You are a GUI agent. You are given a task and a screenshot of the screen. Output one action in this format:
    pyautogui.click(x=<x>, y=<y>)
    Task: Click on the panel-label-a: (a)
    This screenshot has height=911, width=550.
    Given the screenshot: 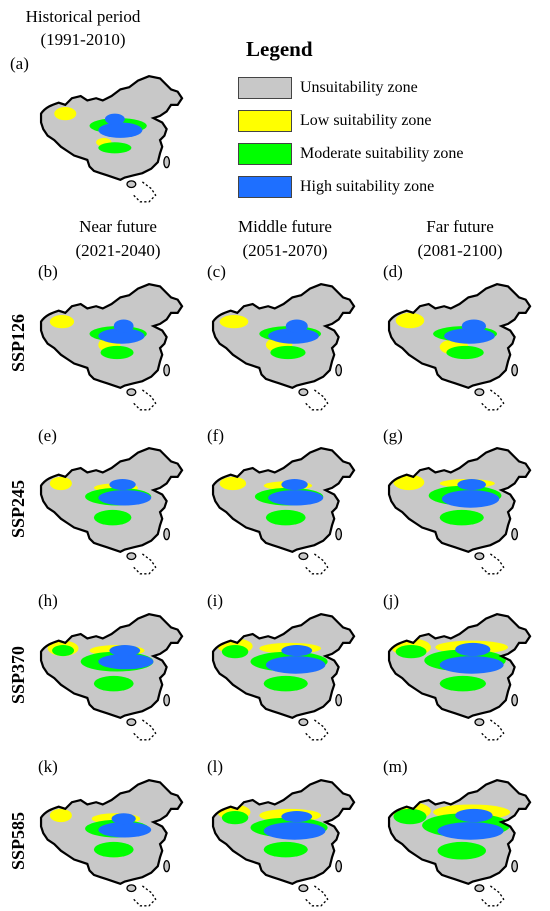 What is the action you would take?
    pyautogui.click(x=19, y=63)
    